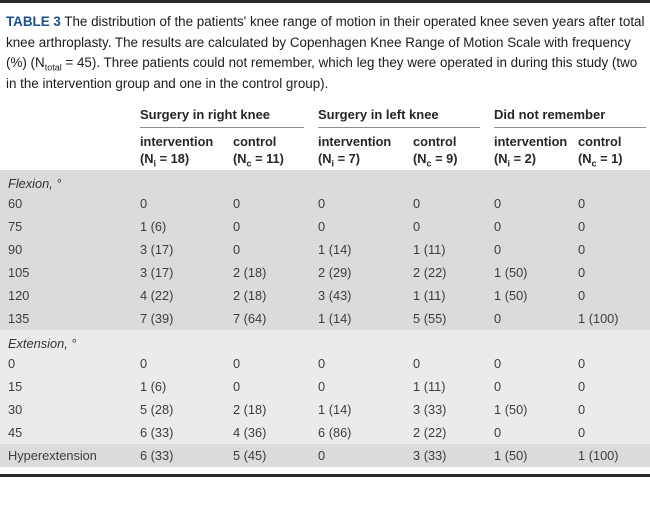 Image resolution: width=650 pixels, height=507 pixels. I want to click on table-top-rule, so click(325, 1).